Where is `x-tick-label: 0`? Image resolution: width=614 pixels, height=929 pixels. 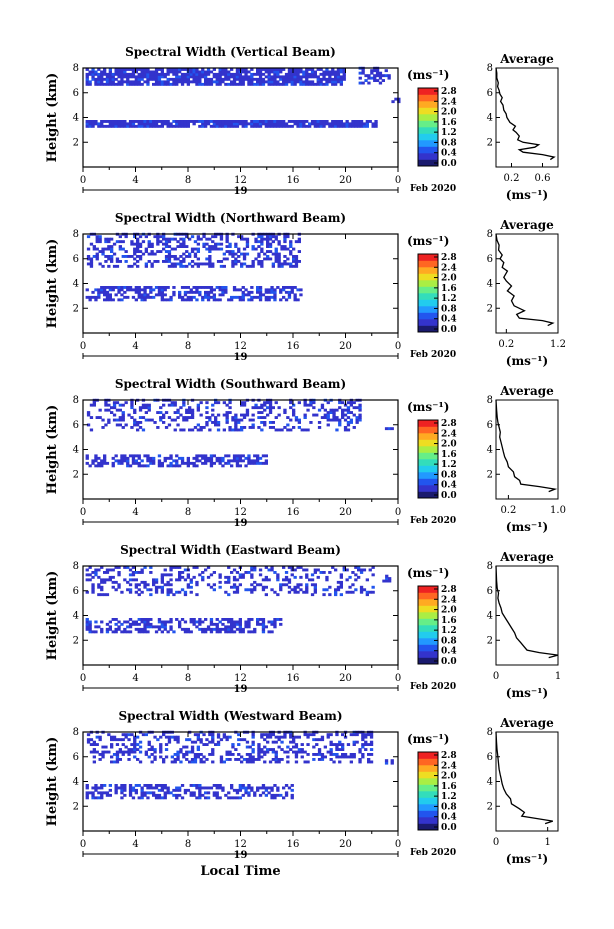
x-tick-label: 0 is located at coordinates (398, 678).